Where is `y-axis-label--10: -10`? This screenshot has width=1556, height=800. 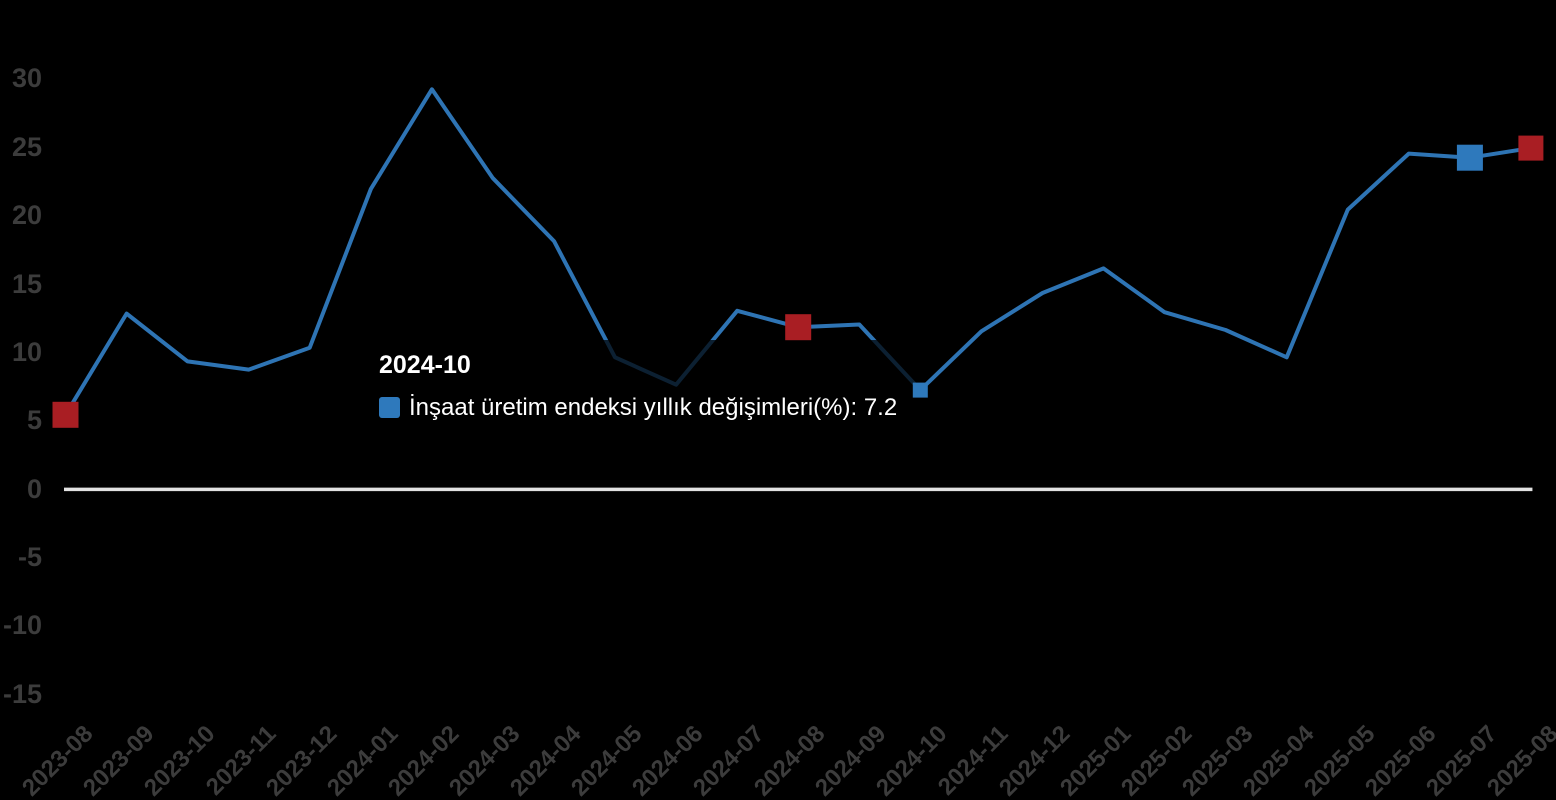
y-axis-label--10: -10 is located at coordinates (22, 625).